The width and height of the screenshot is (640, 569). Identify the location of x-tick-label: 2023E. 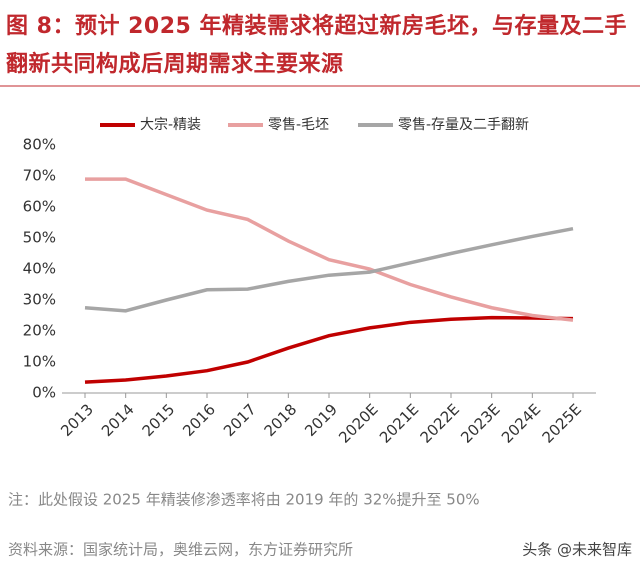
(480, 423).